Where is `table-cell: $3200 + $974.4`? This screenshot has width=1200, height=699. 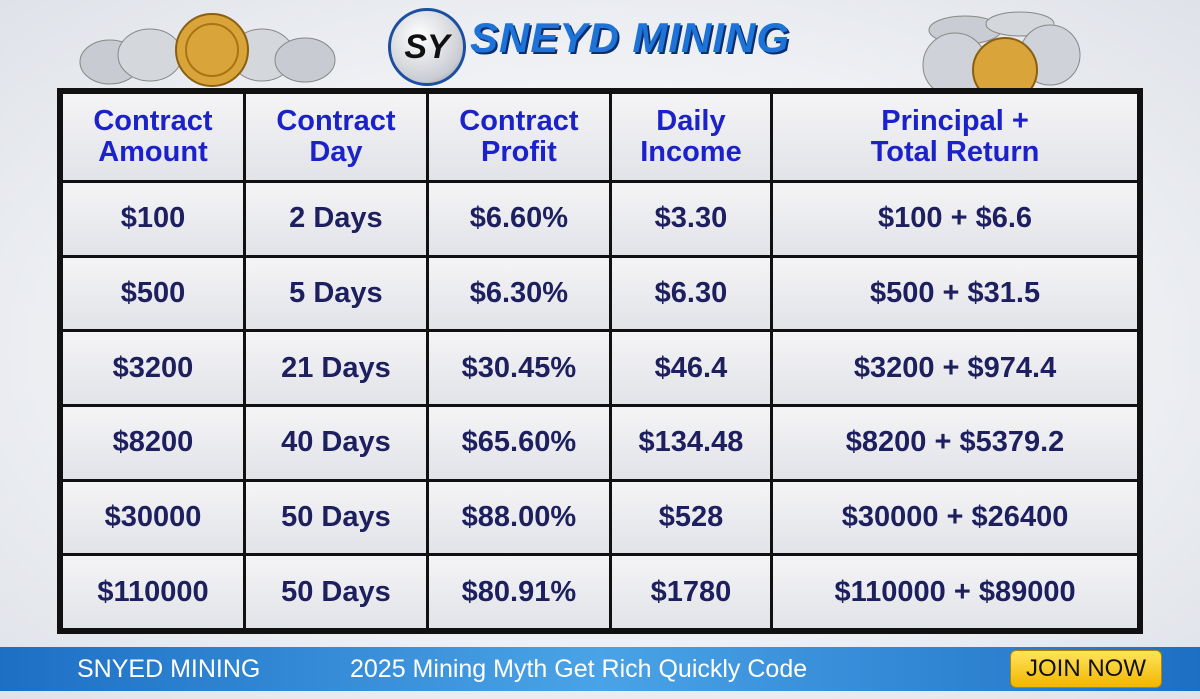 table-cell: $3200 + $974.4 is located at coordinates (955, 368).